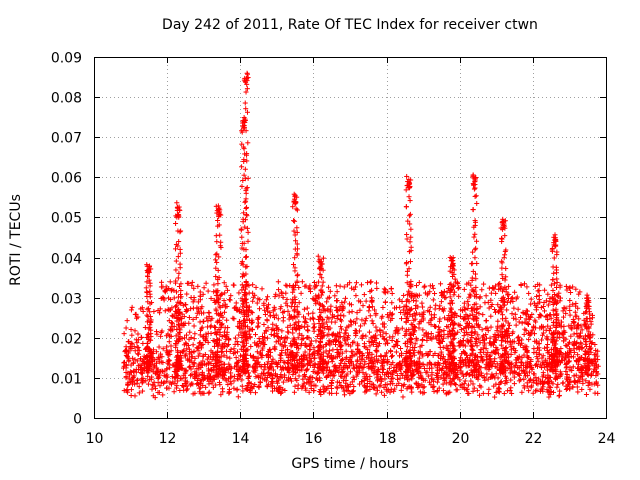 The height and width of the screenshot is (480, 640). What do you see at coordinates (66, 239) in the screenshot?
I see `y-tick-labels: 00.010.020.030.040.050.060.070.080.09` at bounding box center [66, 239].